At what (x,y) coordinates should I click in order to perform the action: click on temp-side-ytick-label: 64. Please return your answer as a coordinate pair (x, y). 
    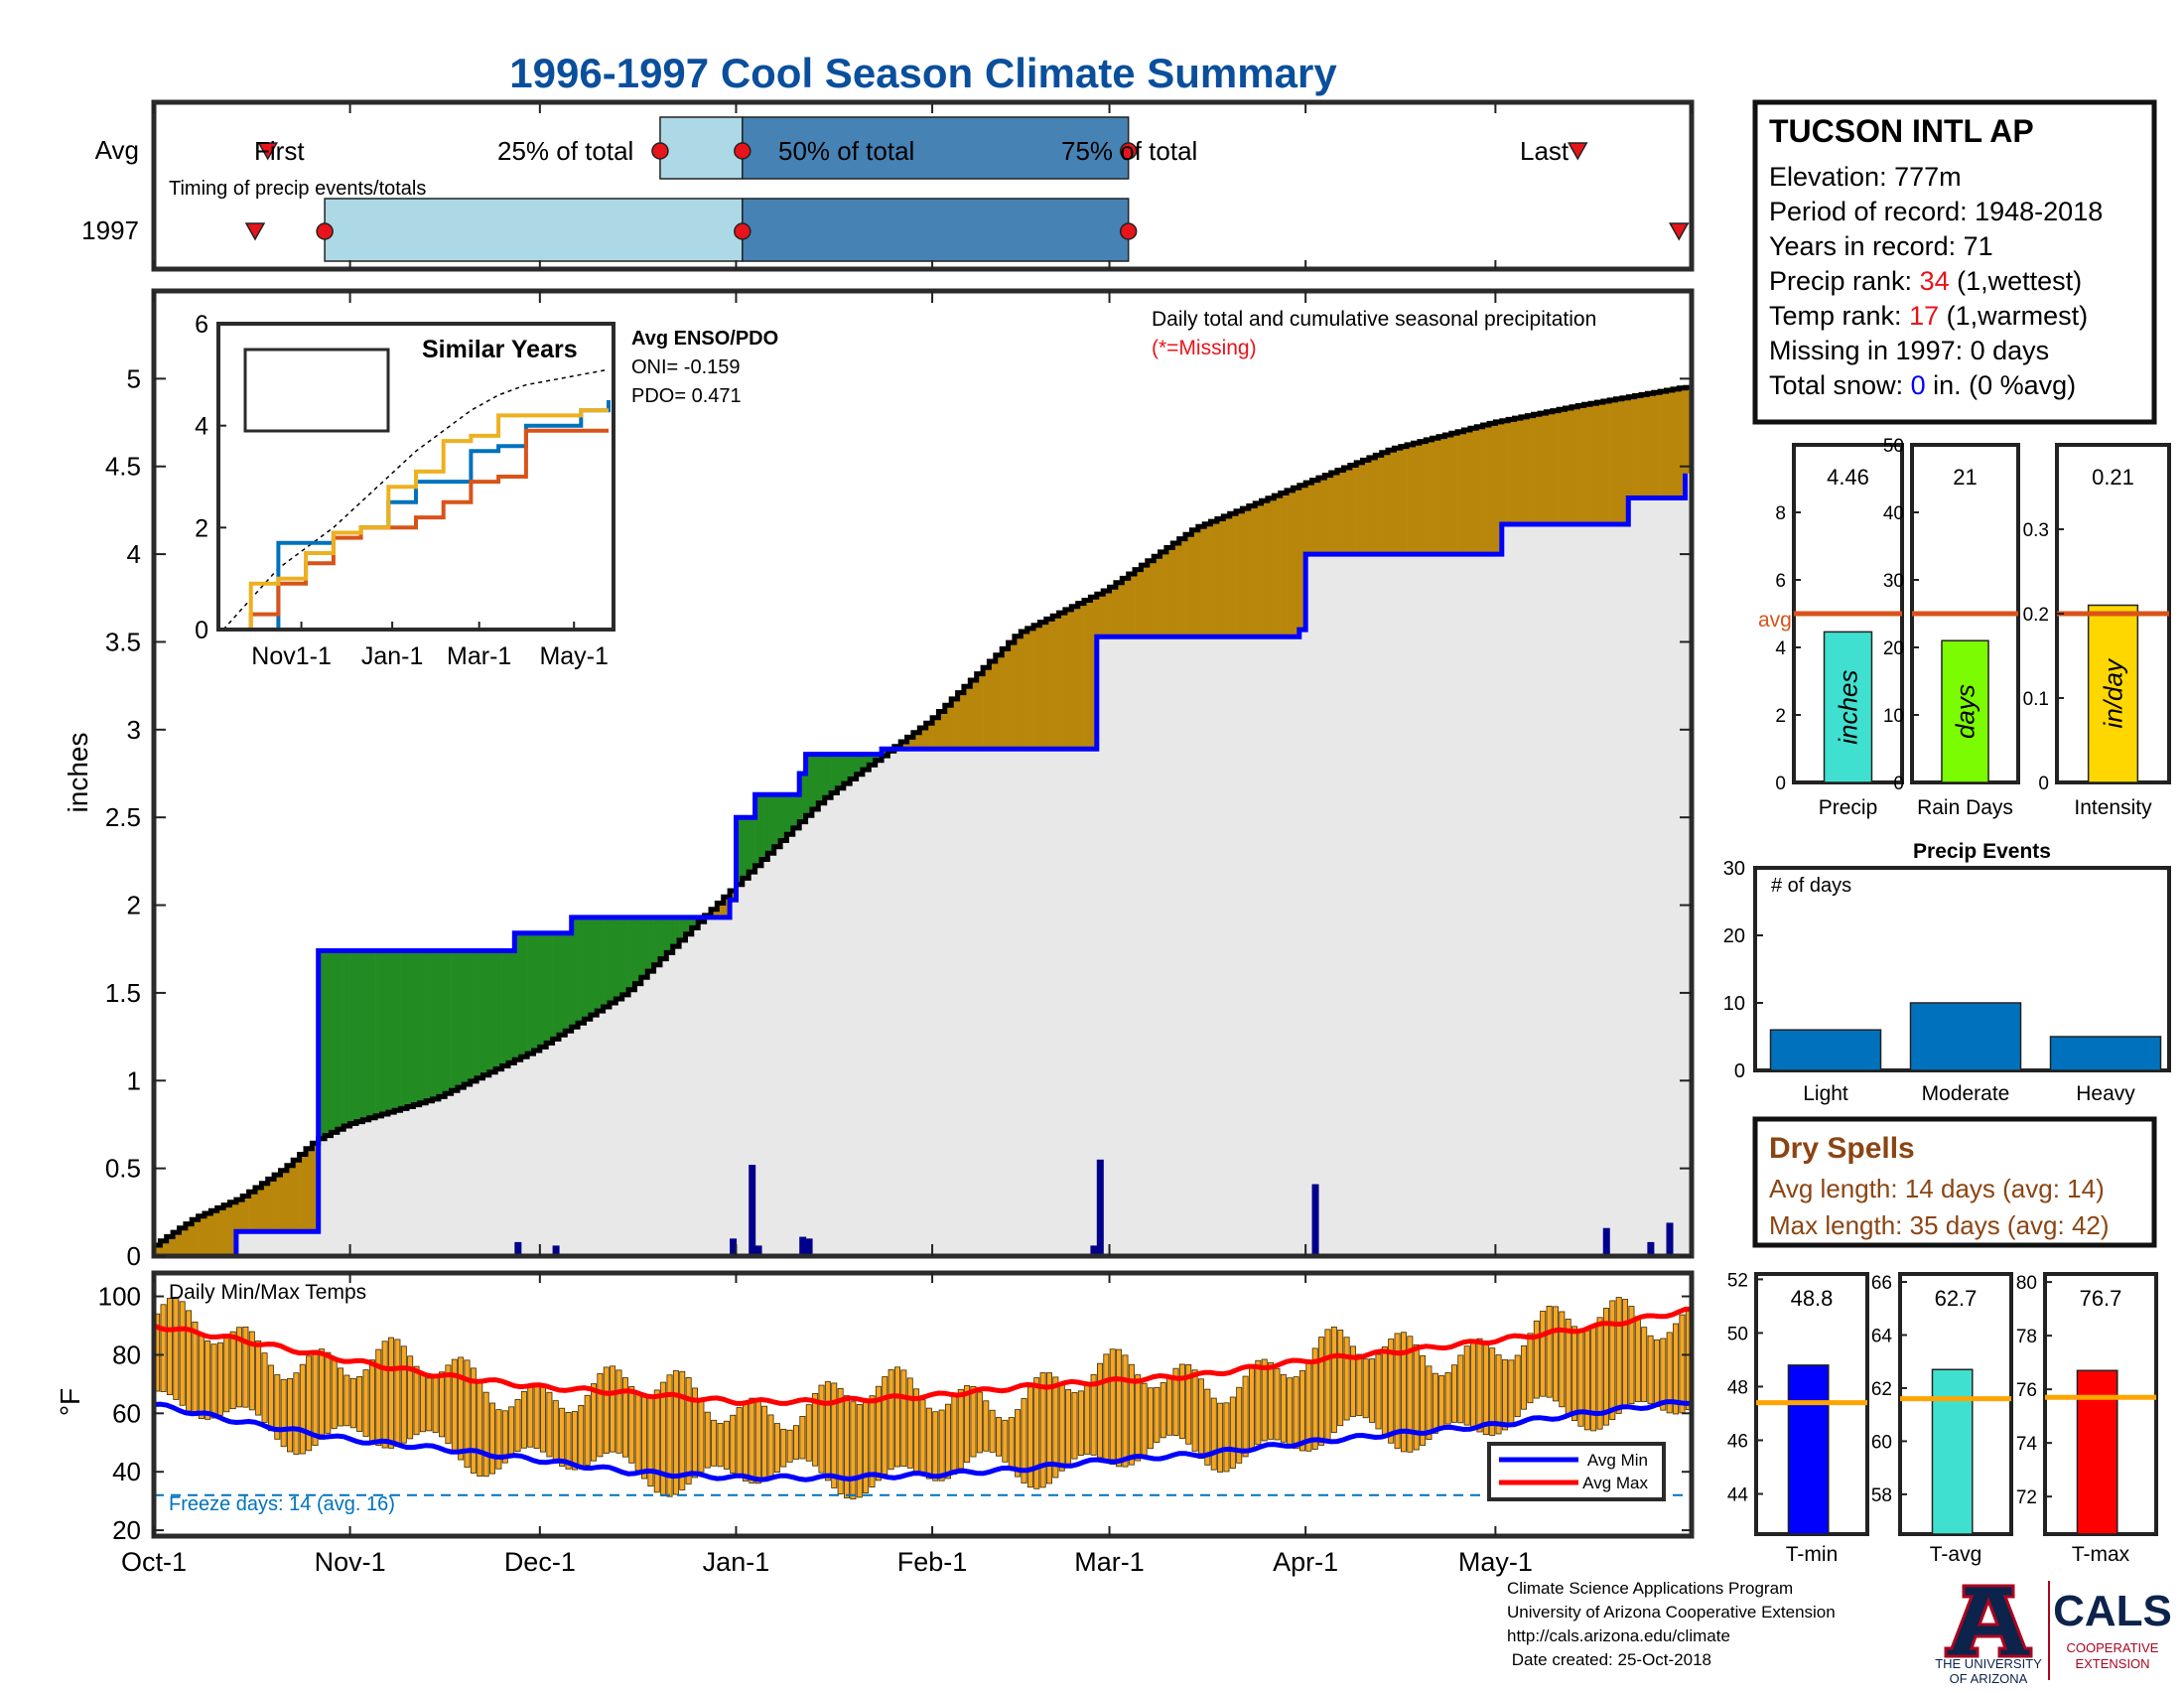
    Looking at the image, I should click on (1882, 1336).